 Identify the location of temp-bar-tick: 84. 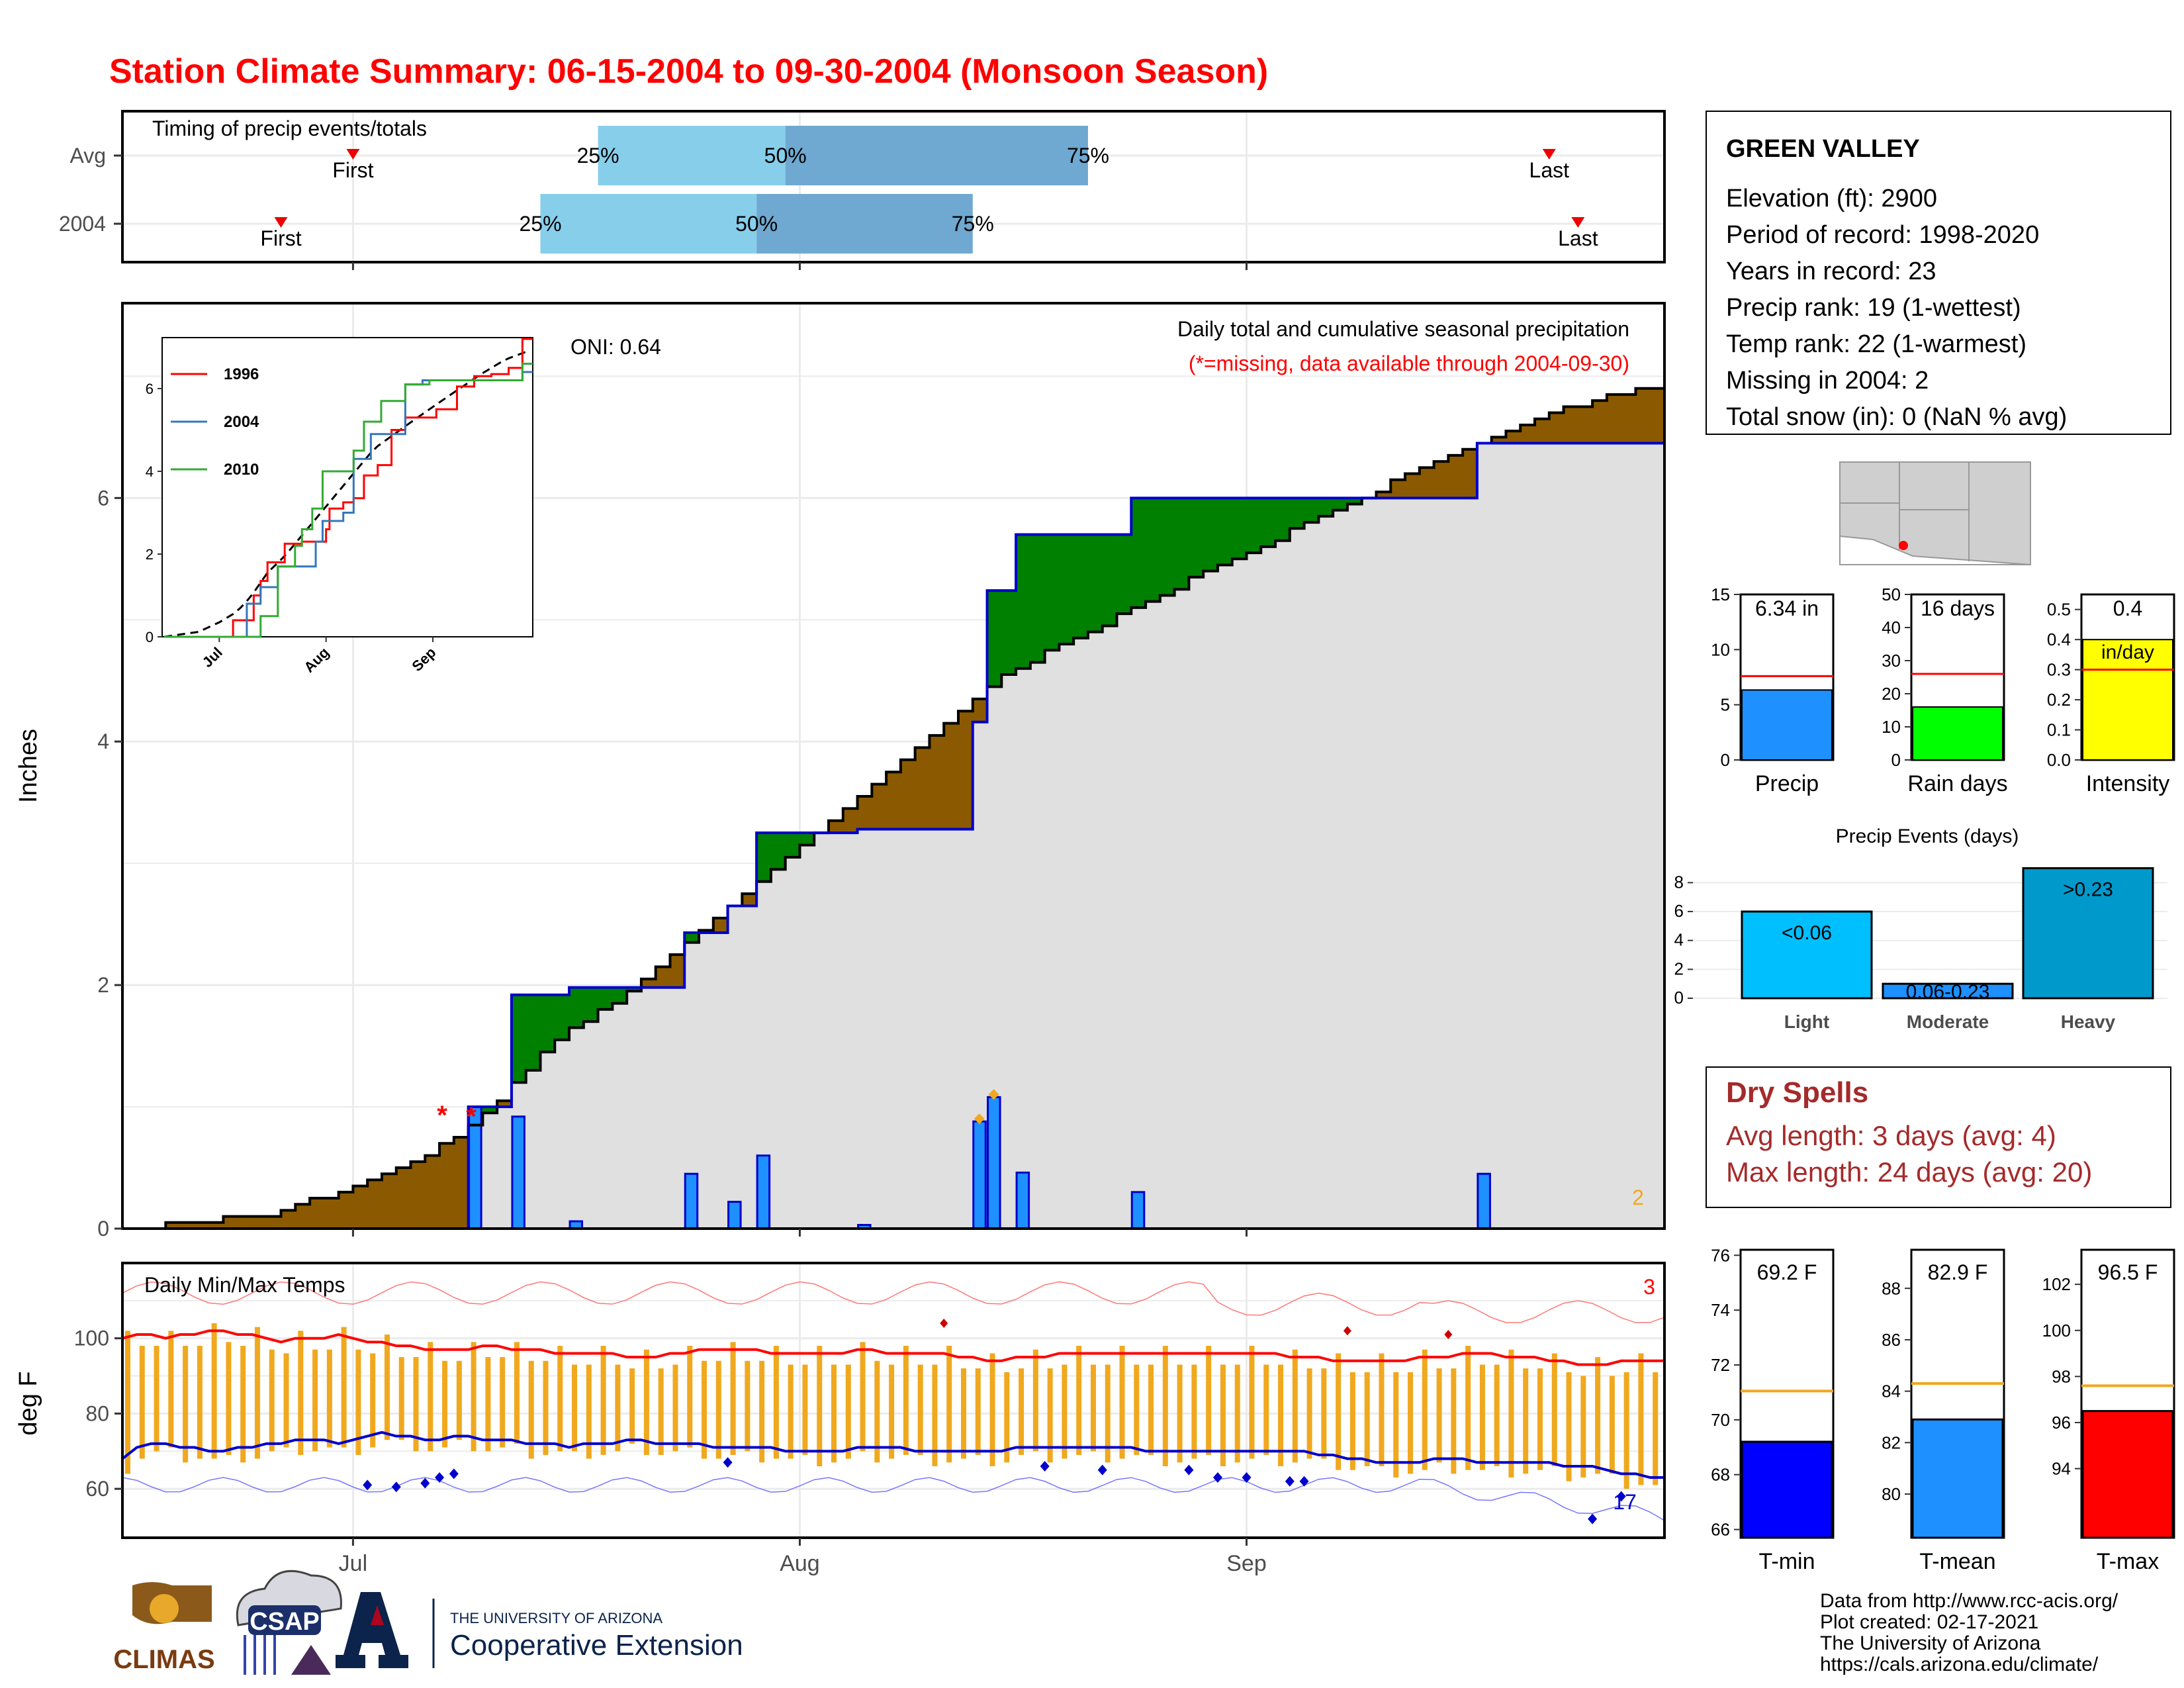
(1891, 1391).